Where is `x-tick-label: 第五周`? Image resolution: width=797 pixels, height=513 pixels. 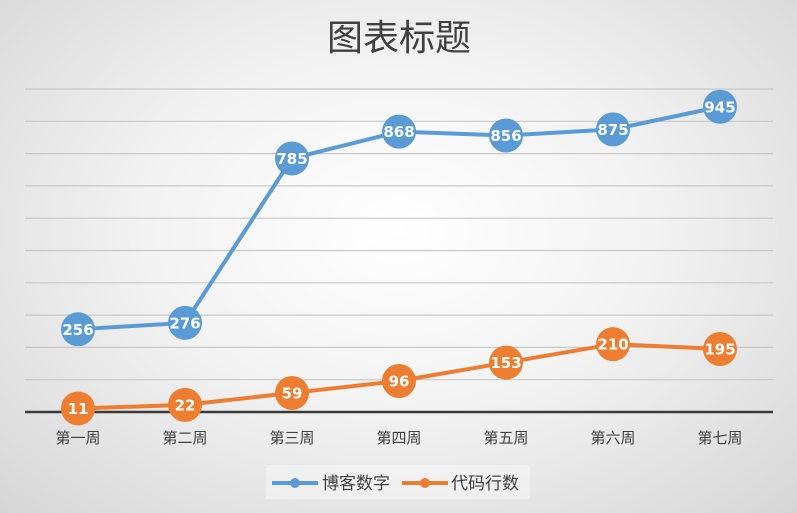
x-tick-label: 第五周 is located at coordinates (505, 438).